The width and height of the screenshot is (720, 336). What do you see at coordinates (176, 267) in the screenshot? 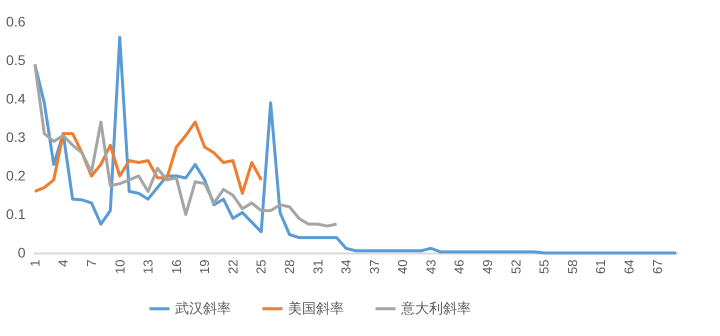
I see `x-tick-label: 16` at bounding box center [176, 267].